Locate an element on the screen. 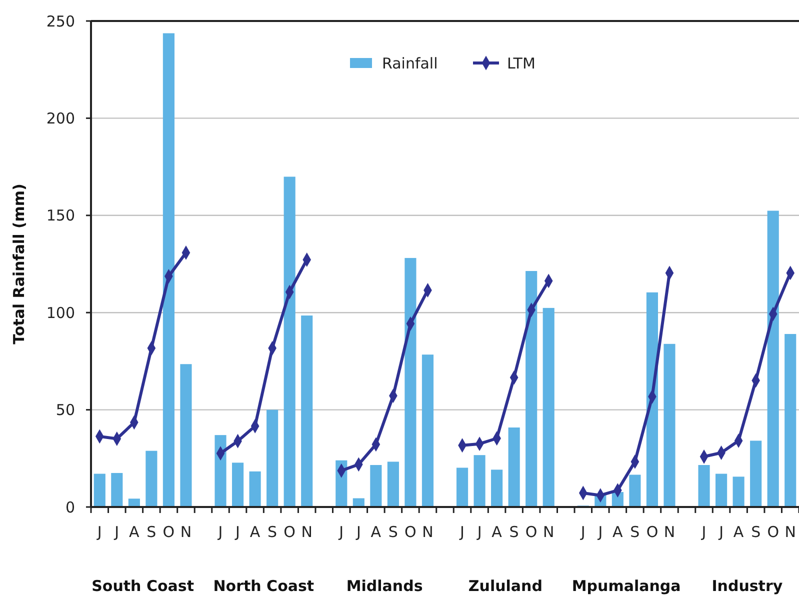  legend-label: LTM is located at coordinates (521, 63).